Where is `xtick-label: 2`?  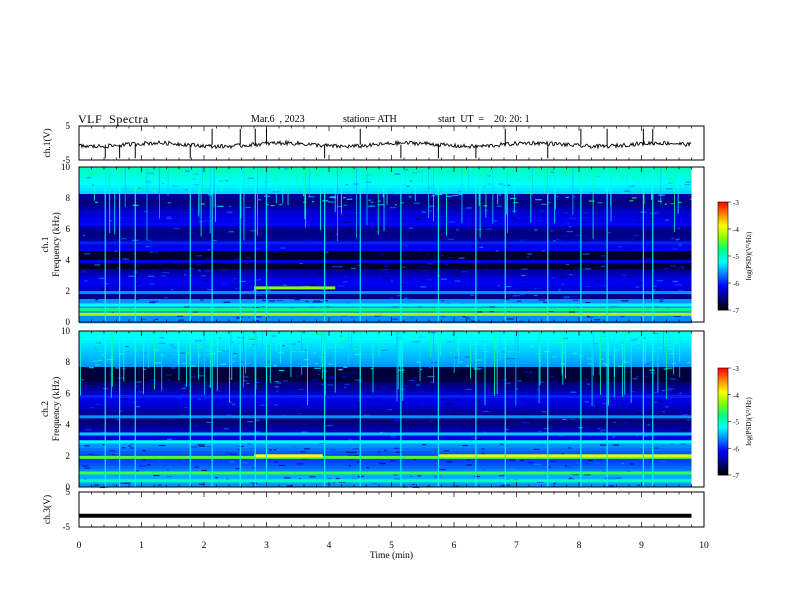 xtick-label: 2 is located at coordinates (204, 546).